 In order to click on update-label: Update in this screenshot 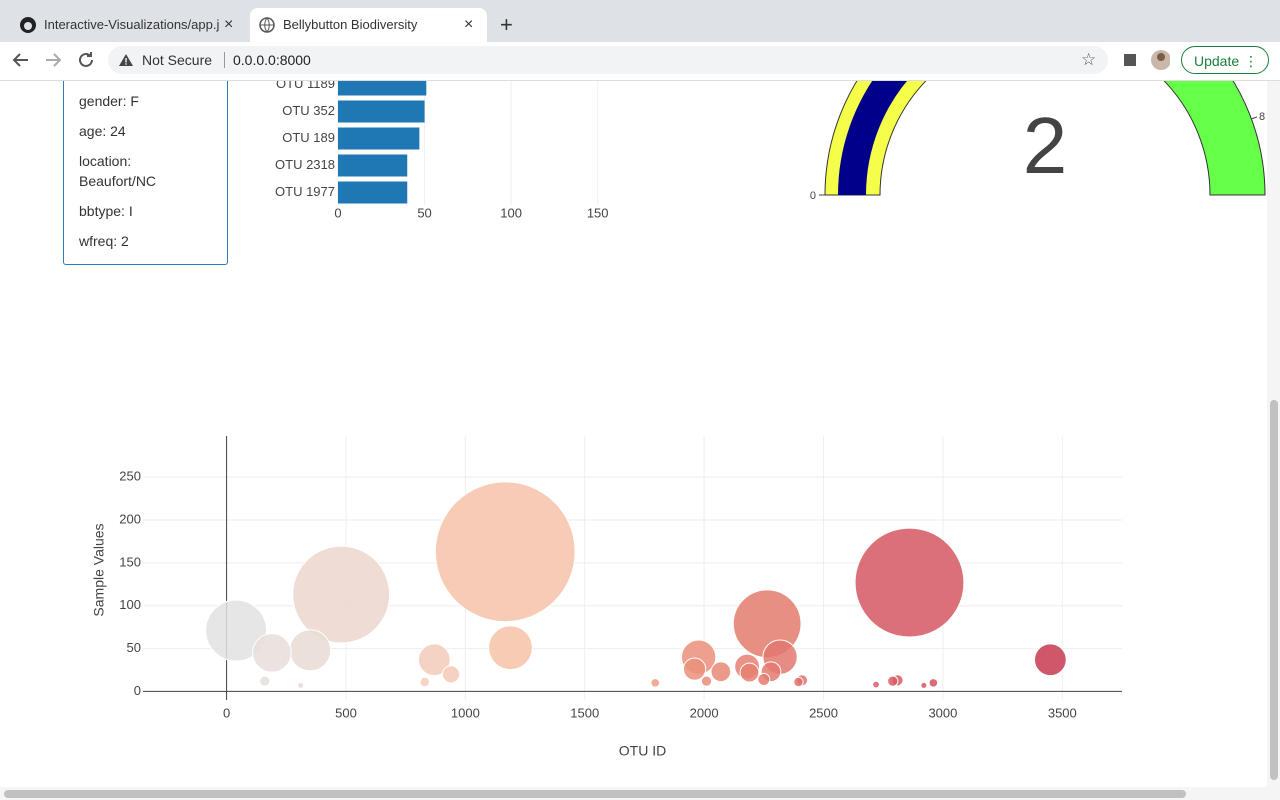, I will do `click(1217, 61)`.